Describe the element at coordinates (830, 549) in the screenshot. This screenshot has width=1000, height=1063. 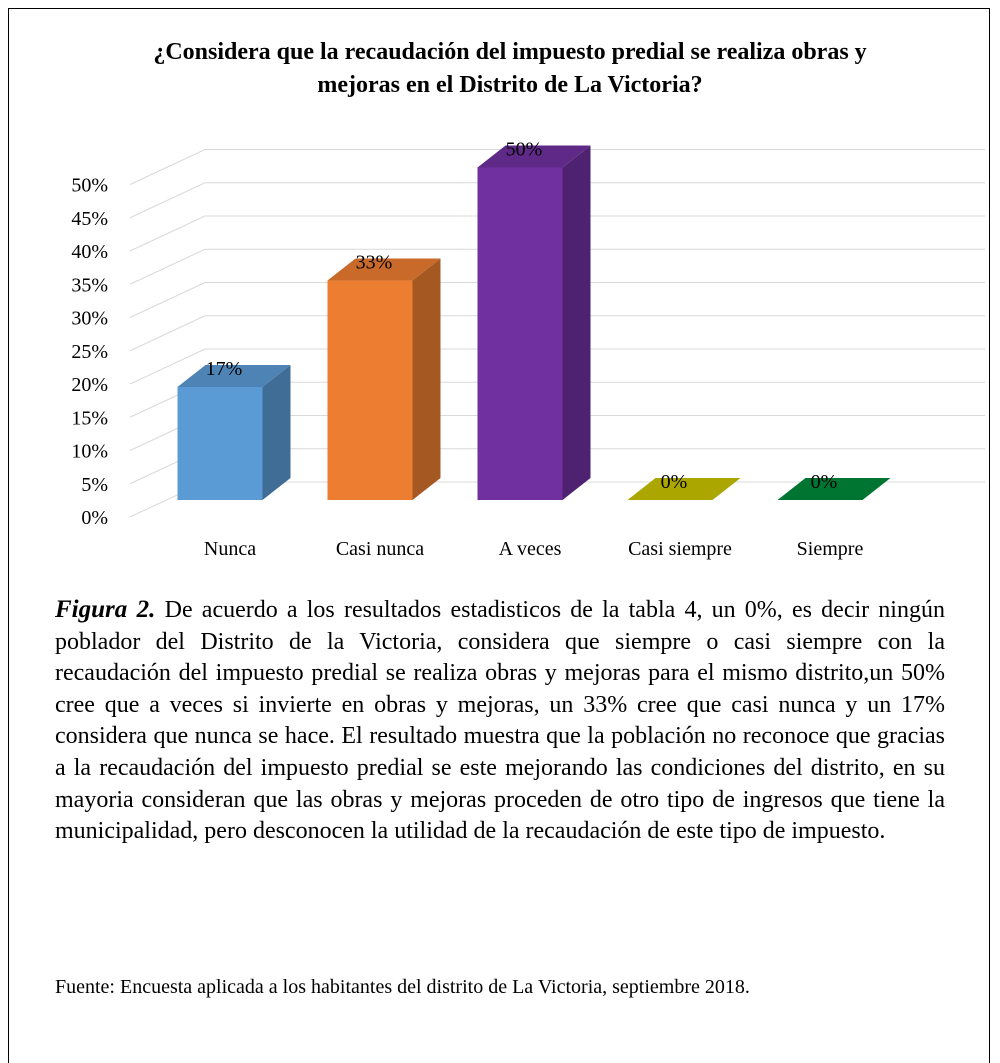
I see `x-tick-label: Siempre` at that location.